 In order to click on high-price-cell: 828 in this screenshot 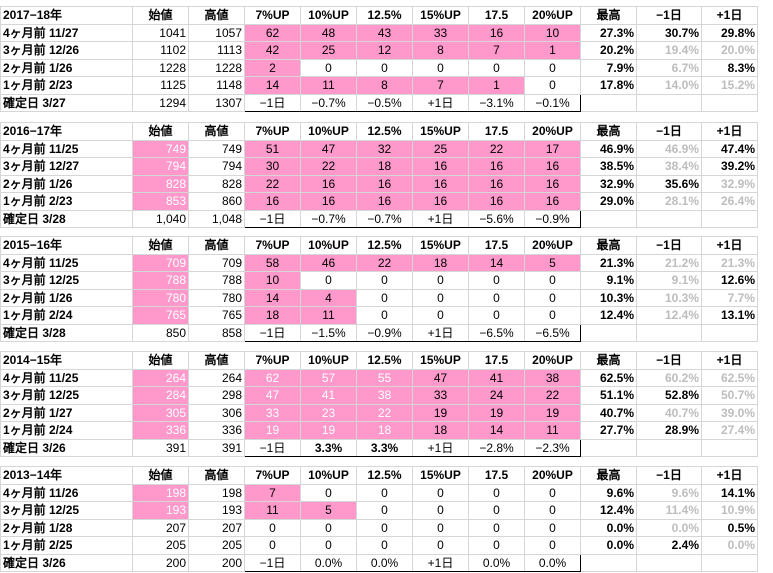, I will do `click(216, 183)`.